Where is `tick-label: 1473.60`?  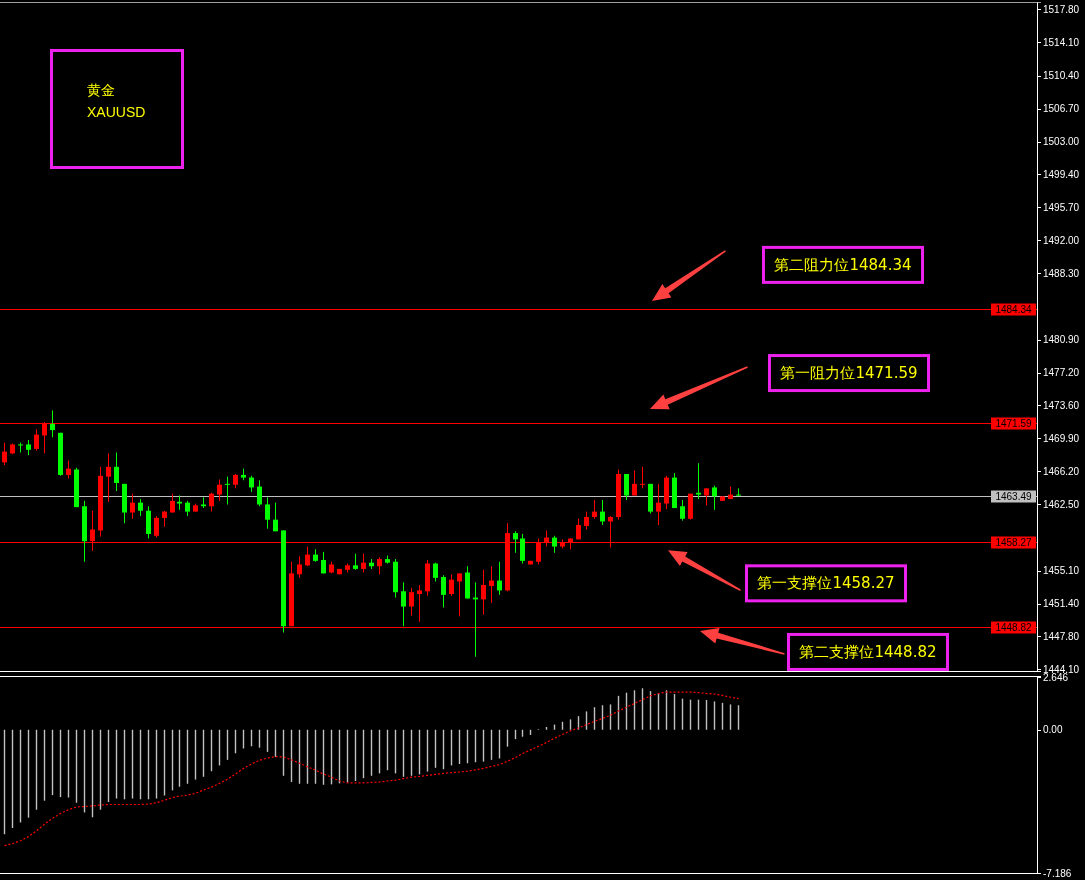
tick-label: 1473.60 is located at coordinates (1061, 405).